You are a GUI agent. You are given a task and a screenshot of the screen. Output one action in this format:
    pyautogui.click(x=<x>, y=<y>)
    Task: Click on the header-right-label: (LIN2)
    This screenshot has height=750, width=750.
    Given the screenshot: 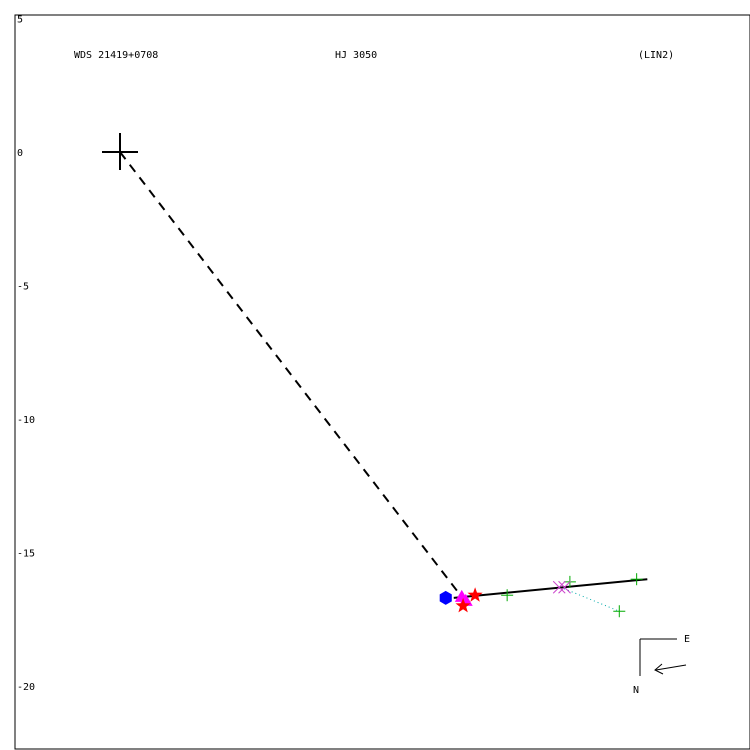 What is the action you would take?
    pyautogui.click(x=656, y=55)
    